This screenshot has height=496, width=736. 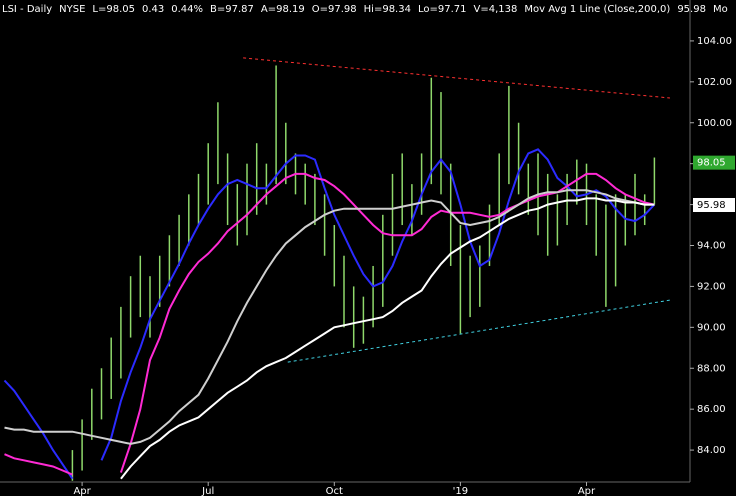 I want to click on last-price-label: 98.05, so click(x=711, y=163).